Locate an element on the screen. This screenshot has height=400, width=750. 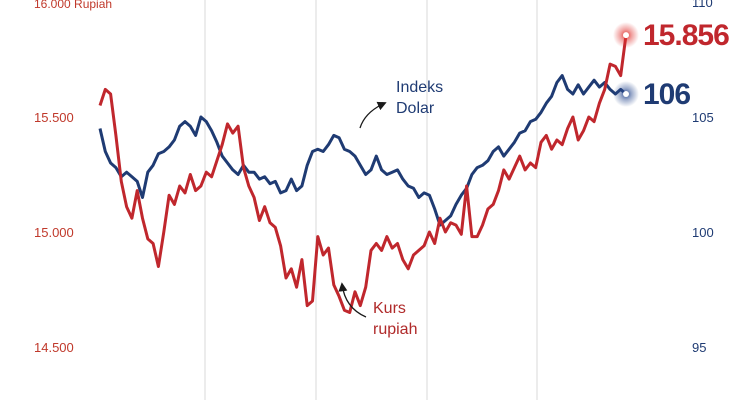
rupiah-annotation-arrow is located at coordinates (352, 300).